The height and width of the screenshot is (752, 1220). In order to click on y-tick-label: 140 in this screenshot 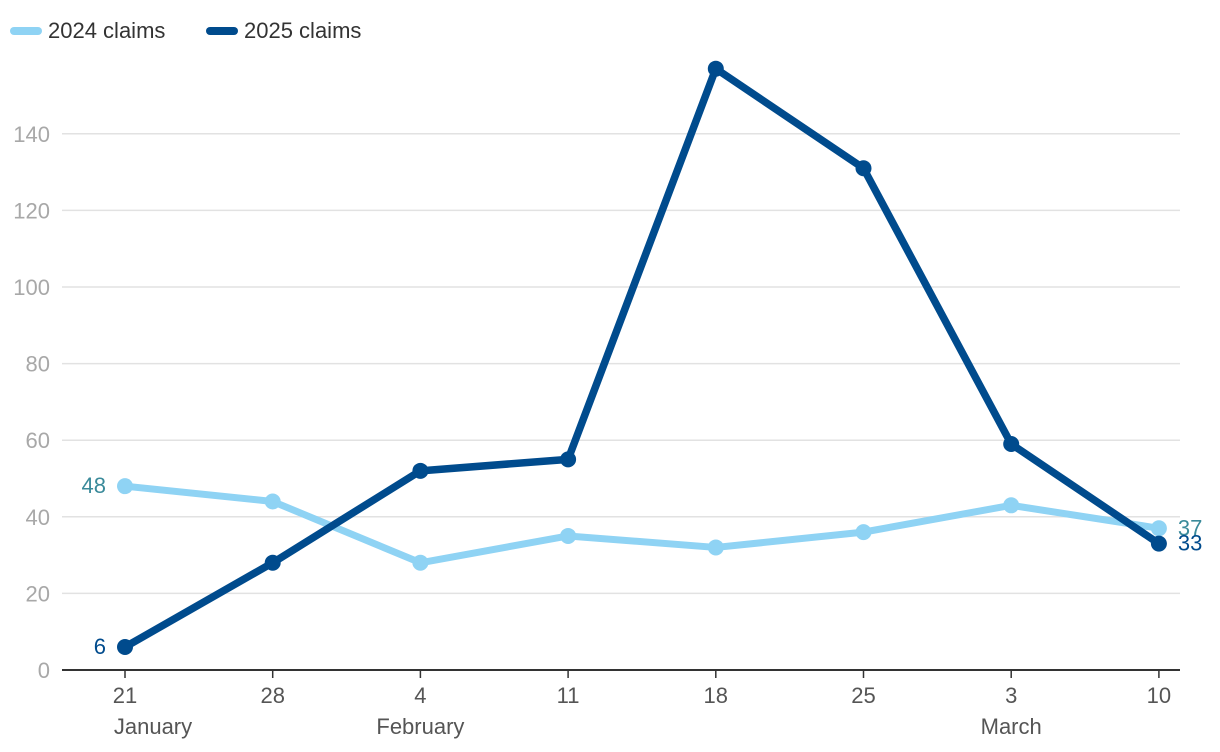, I will do `click(31, 134)`.